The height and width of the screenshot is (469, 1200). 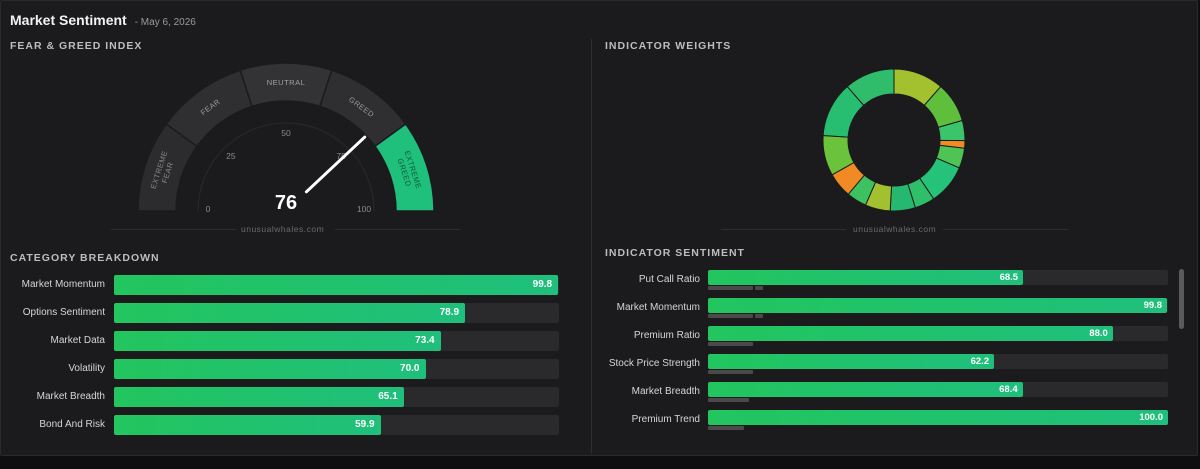 What do you see at coordinates (894, 140) in the screenshot?
I see `indicator-weights-donut` at bounding box center [894, 140].